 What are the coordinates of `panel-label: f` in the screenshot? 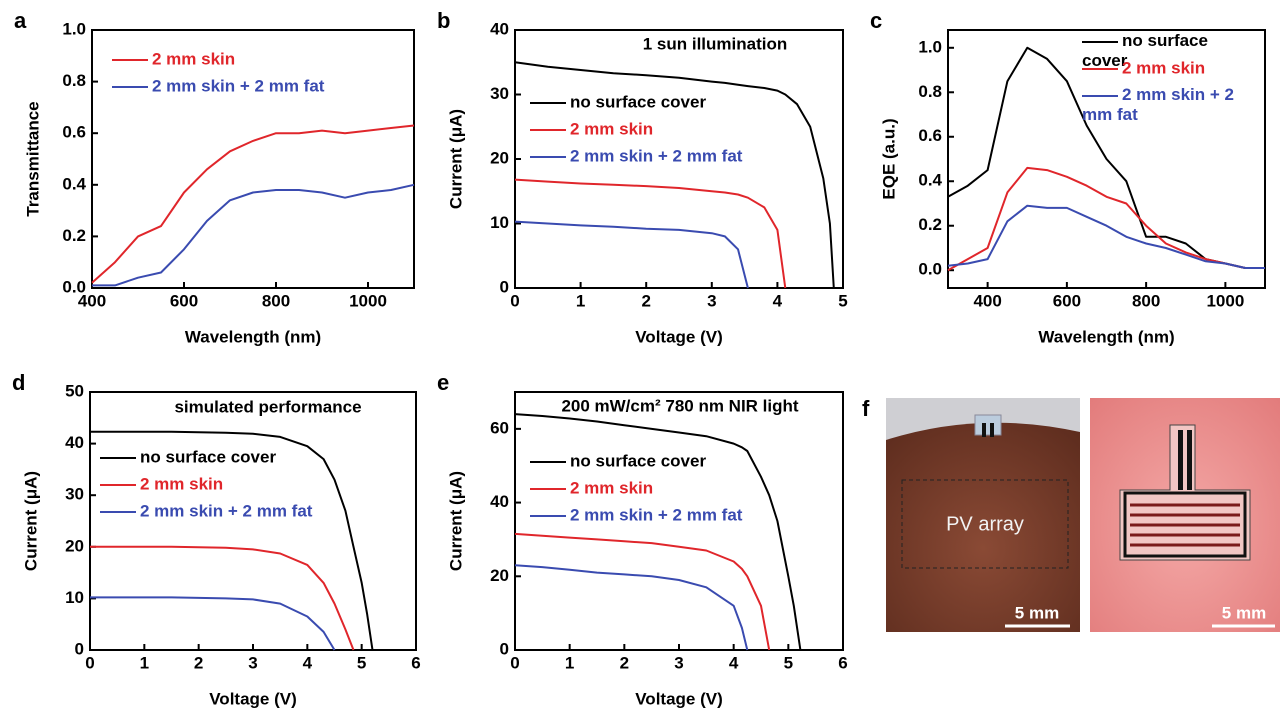 It's located at (866, 408).